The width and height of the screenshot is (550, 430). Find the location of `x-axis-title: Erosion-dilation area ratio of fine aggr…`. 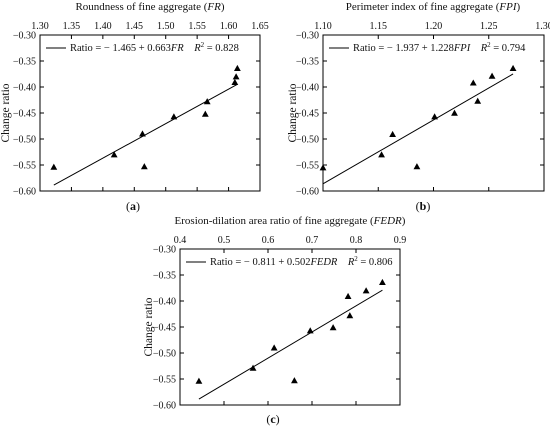

x-axis-title: Erosion-dilation area ratio of fine aggr… is located at coordinates (290, 221).